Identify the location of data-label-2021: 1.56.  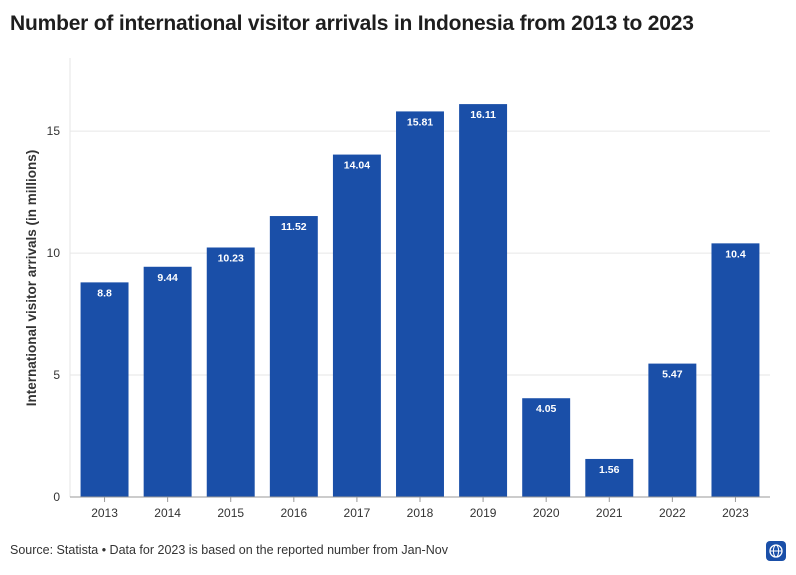
(609, 470).